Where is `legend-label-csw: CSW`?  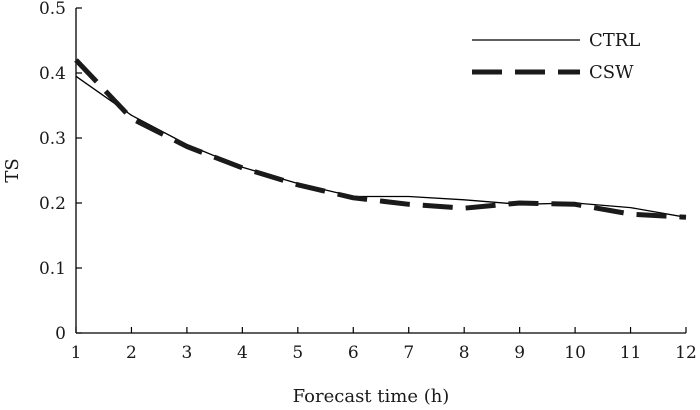 legend-label-csw: CSW is located at coordinates (611, 72).